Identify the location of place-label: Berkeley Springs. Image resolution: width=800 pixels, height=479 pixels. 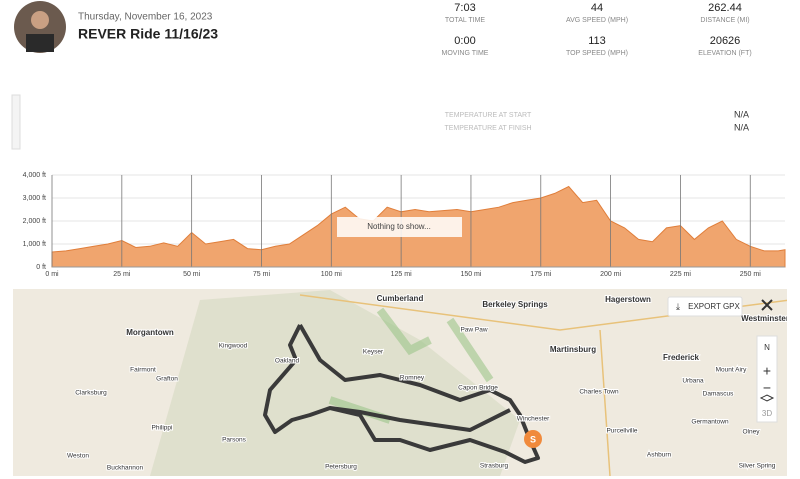
(515, 304).